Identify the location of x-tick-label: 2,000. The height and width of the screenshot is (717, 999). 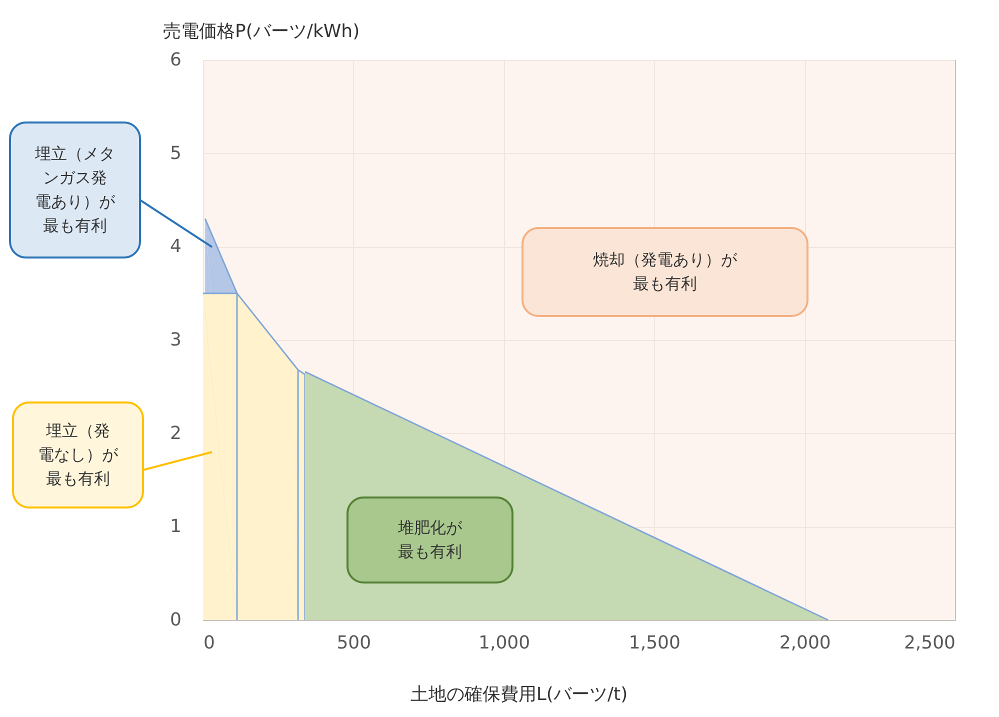
(805, 643).